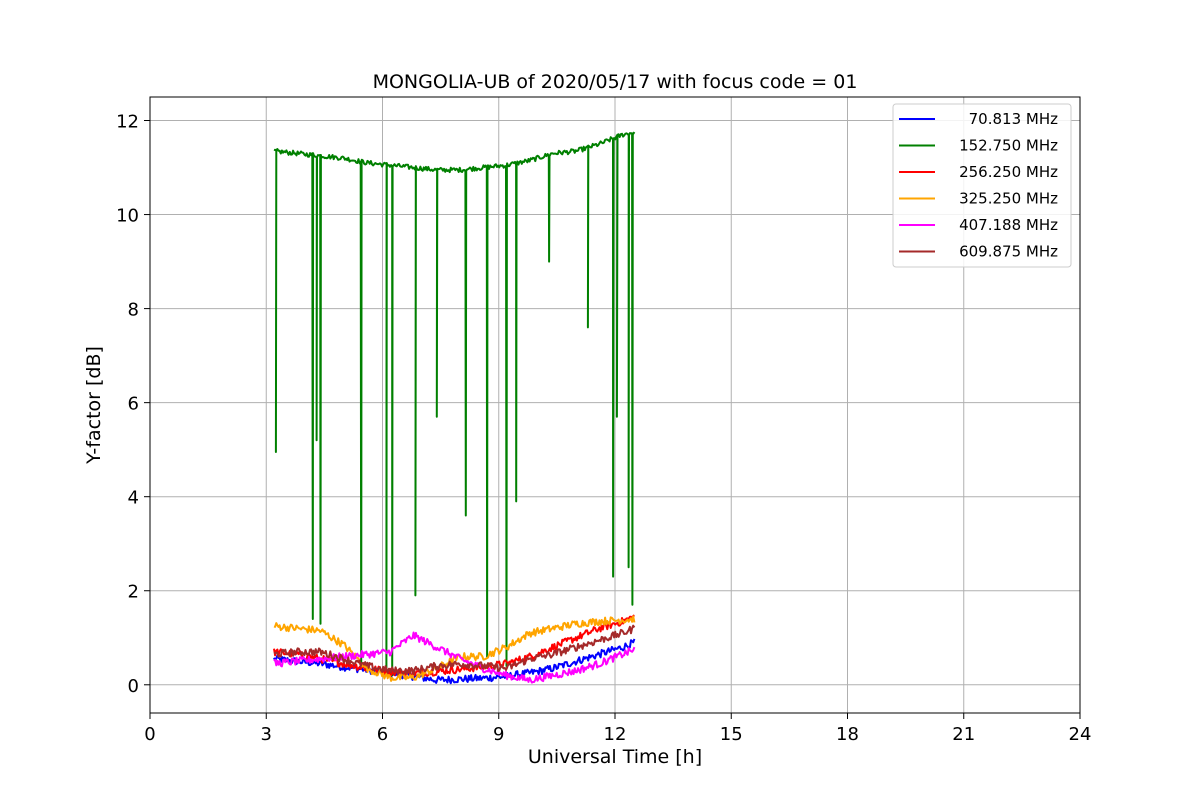  Describe the element at coordinates (1008, 199) in the screenshot. I see `legend-entry: 325.250 MHz` at that location.